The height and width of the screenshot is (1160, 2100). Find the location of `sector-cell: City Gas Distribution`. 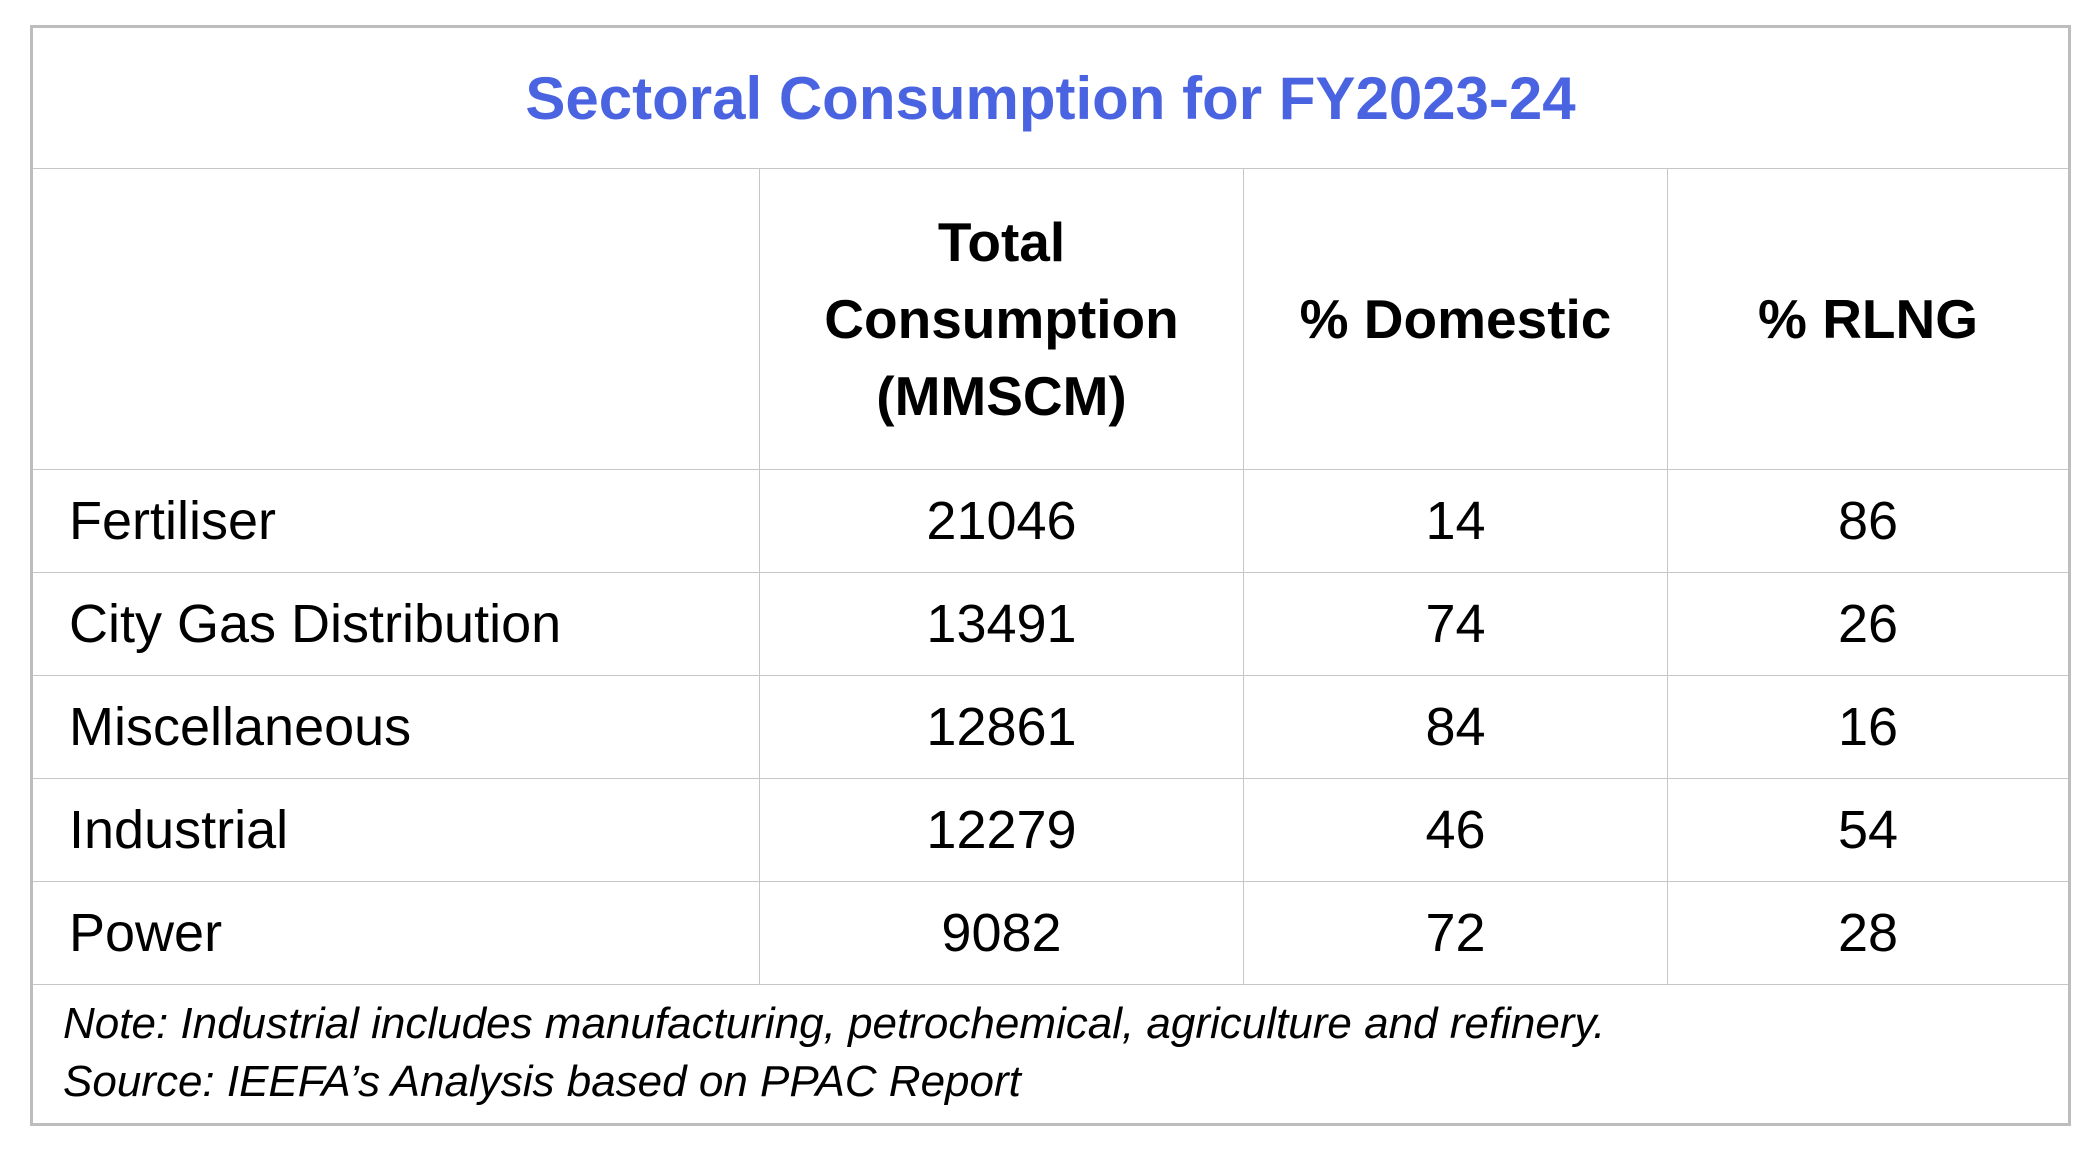

sector-cell: City Gas Distribution is located at coordinates (395, 624).